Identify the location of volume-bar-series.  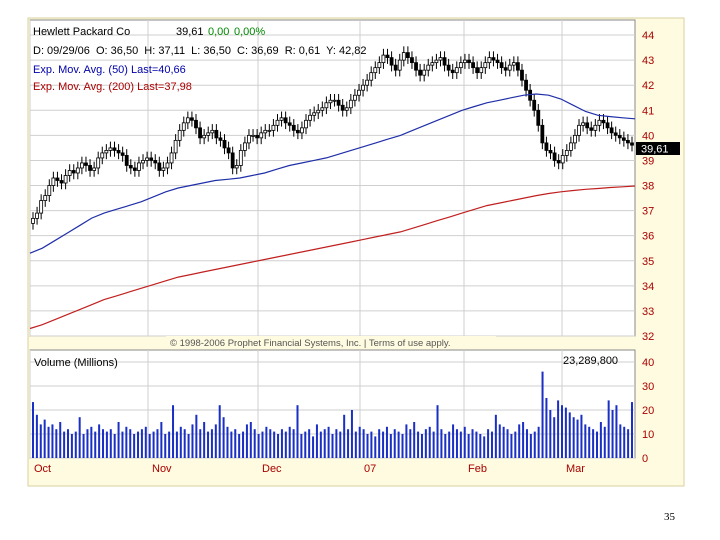
(332, 414).